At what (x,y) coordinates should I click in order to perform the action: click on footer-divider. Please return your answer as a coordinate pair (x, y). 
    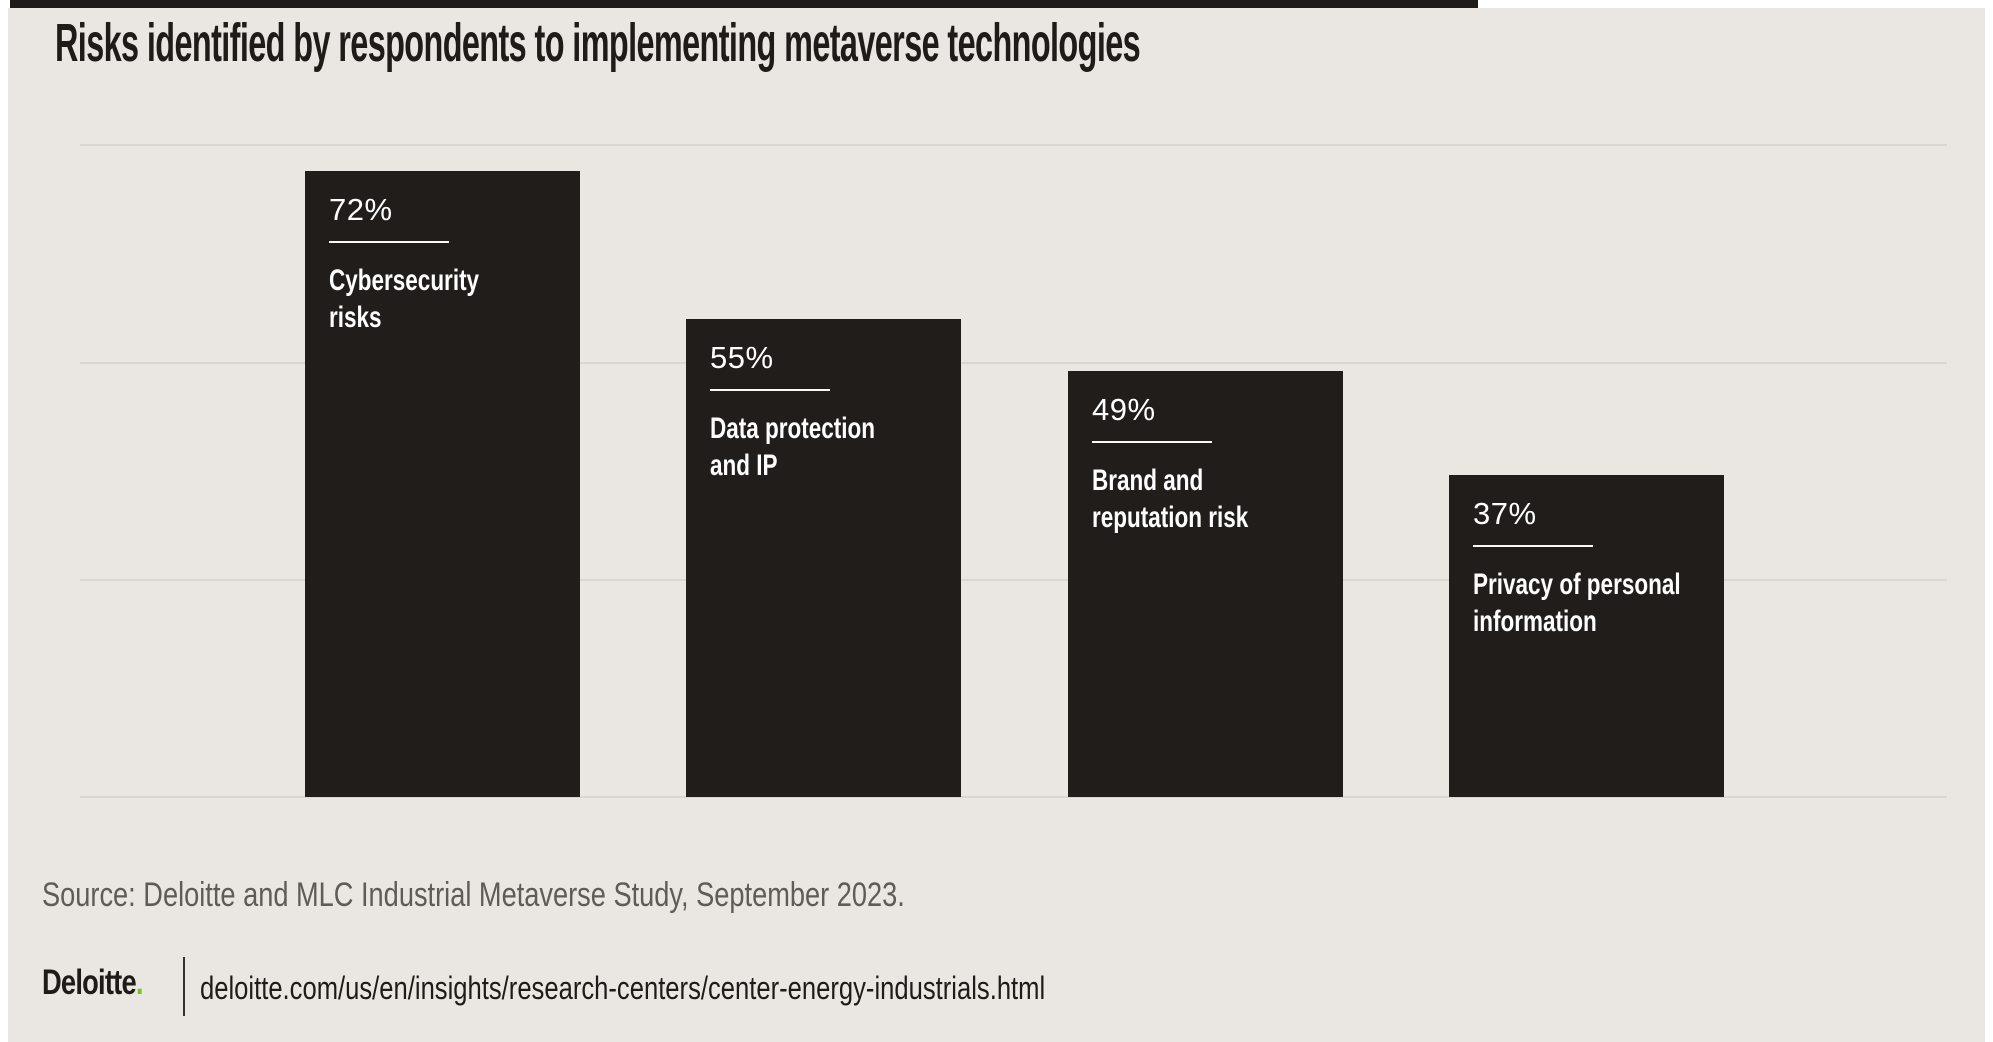
    Looking at the image, I should click on (184, 986).